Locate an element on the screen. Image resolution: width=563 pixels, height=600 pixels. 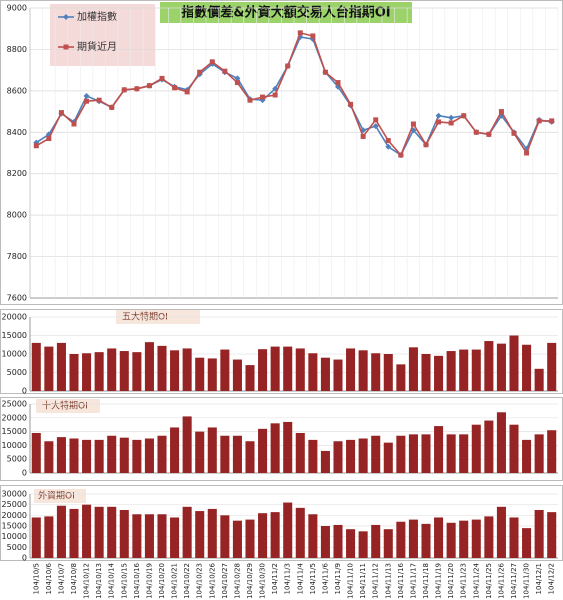
x-tick-label: 104/10/27 is located at coordinates (225, 581).